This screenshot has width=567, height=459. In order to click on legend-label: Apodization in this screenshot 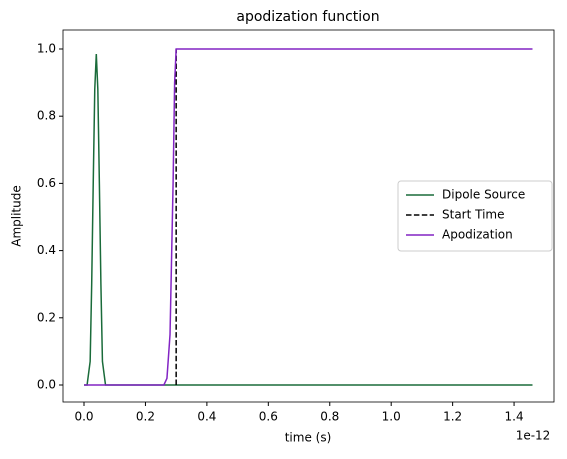, I will do `click(477, 235)`.